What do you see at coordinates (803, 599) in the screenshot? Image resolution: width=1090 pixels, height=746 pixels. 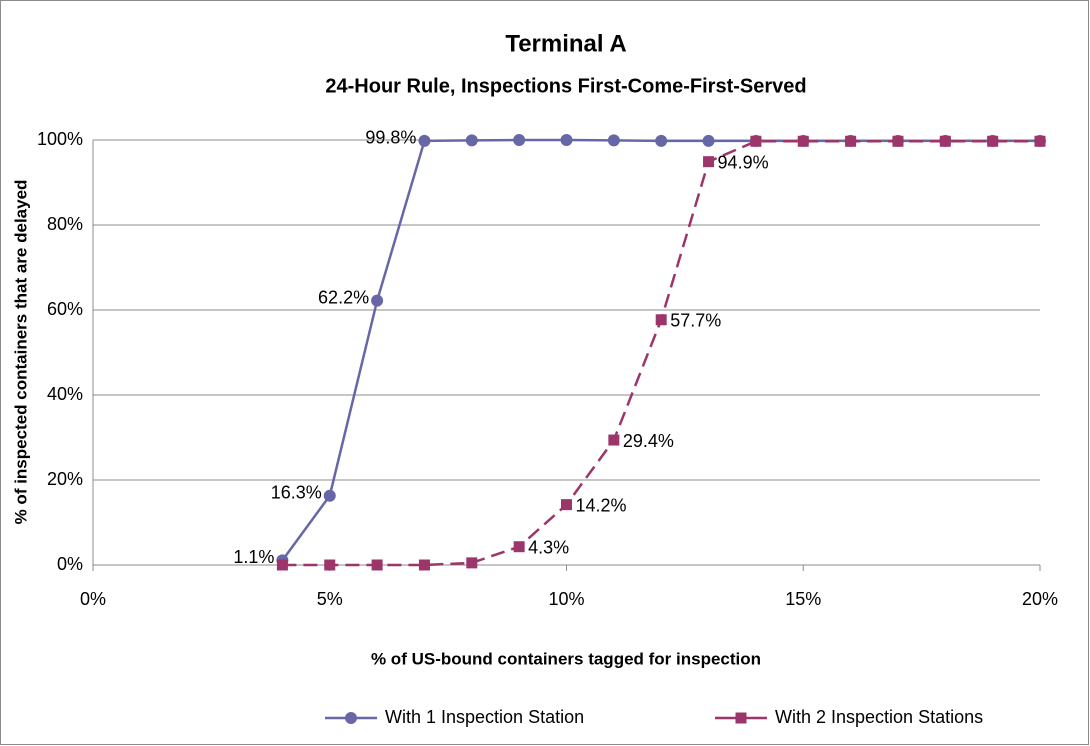 I see `x-tick-label: 15%` at bounding box center [803, 599].